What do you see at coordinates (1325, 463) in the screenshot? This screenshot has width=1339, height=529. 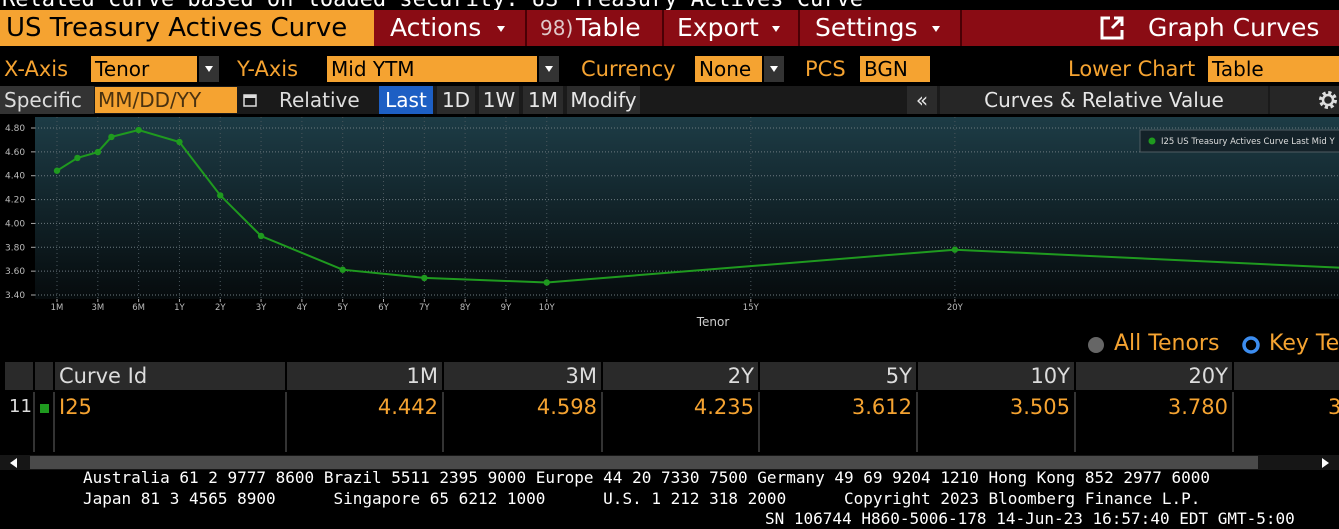 I see `scroll-right` at bounding box center [1325, 463].